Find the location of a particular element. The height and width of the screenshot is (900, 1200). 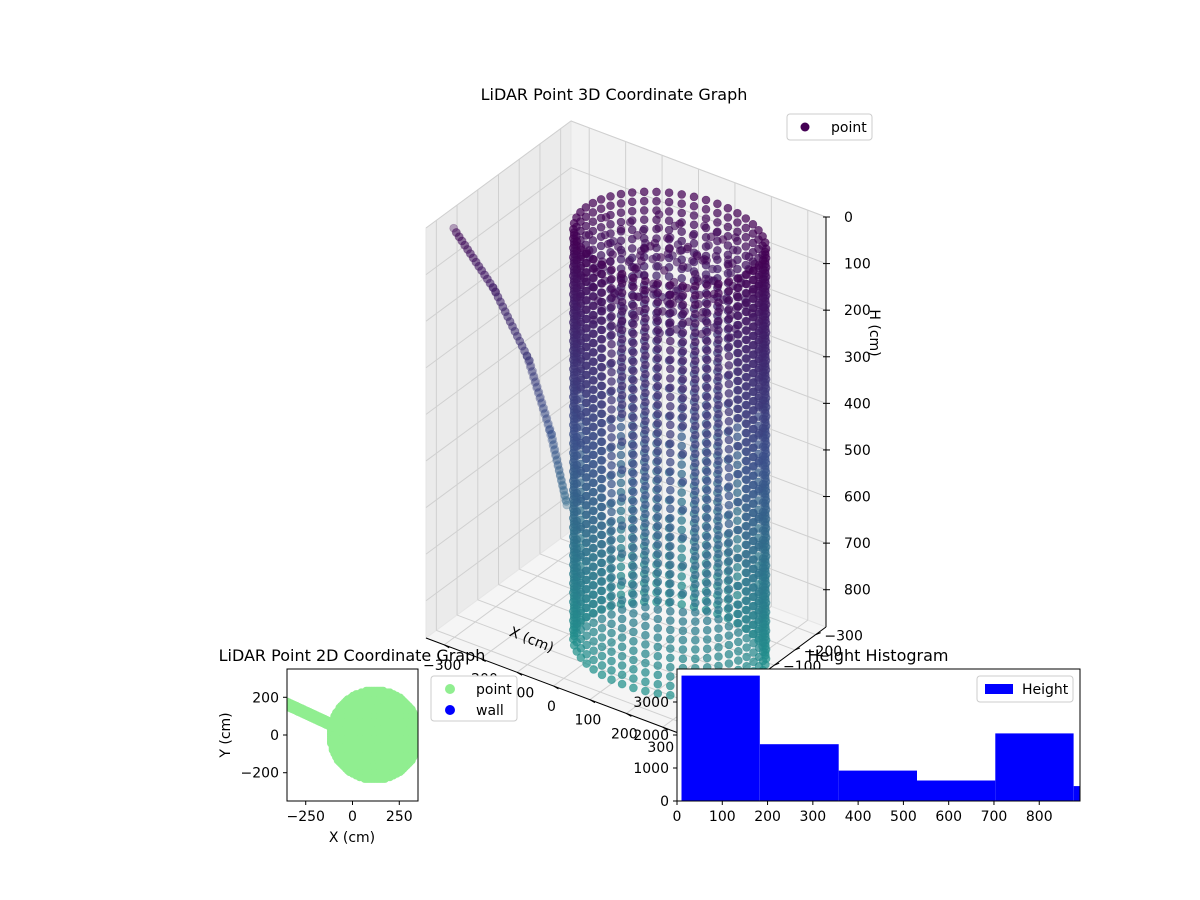

grid-line-h-side is located at coordinates (498, 547).